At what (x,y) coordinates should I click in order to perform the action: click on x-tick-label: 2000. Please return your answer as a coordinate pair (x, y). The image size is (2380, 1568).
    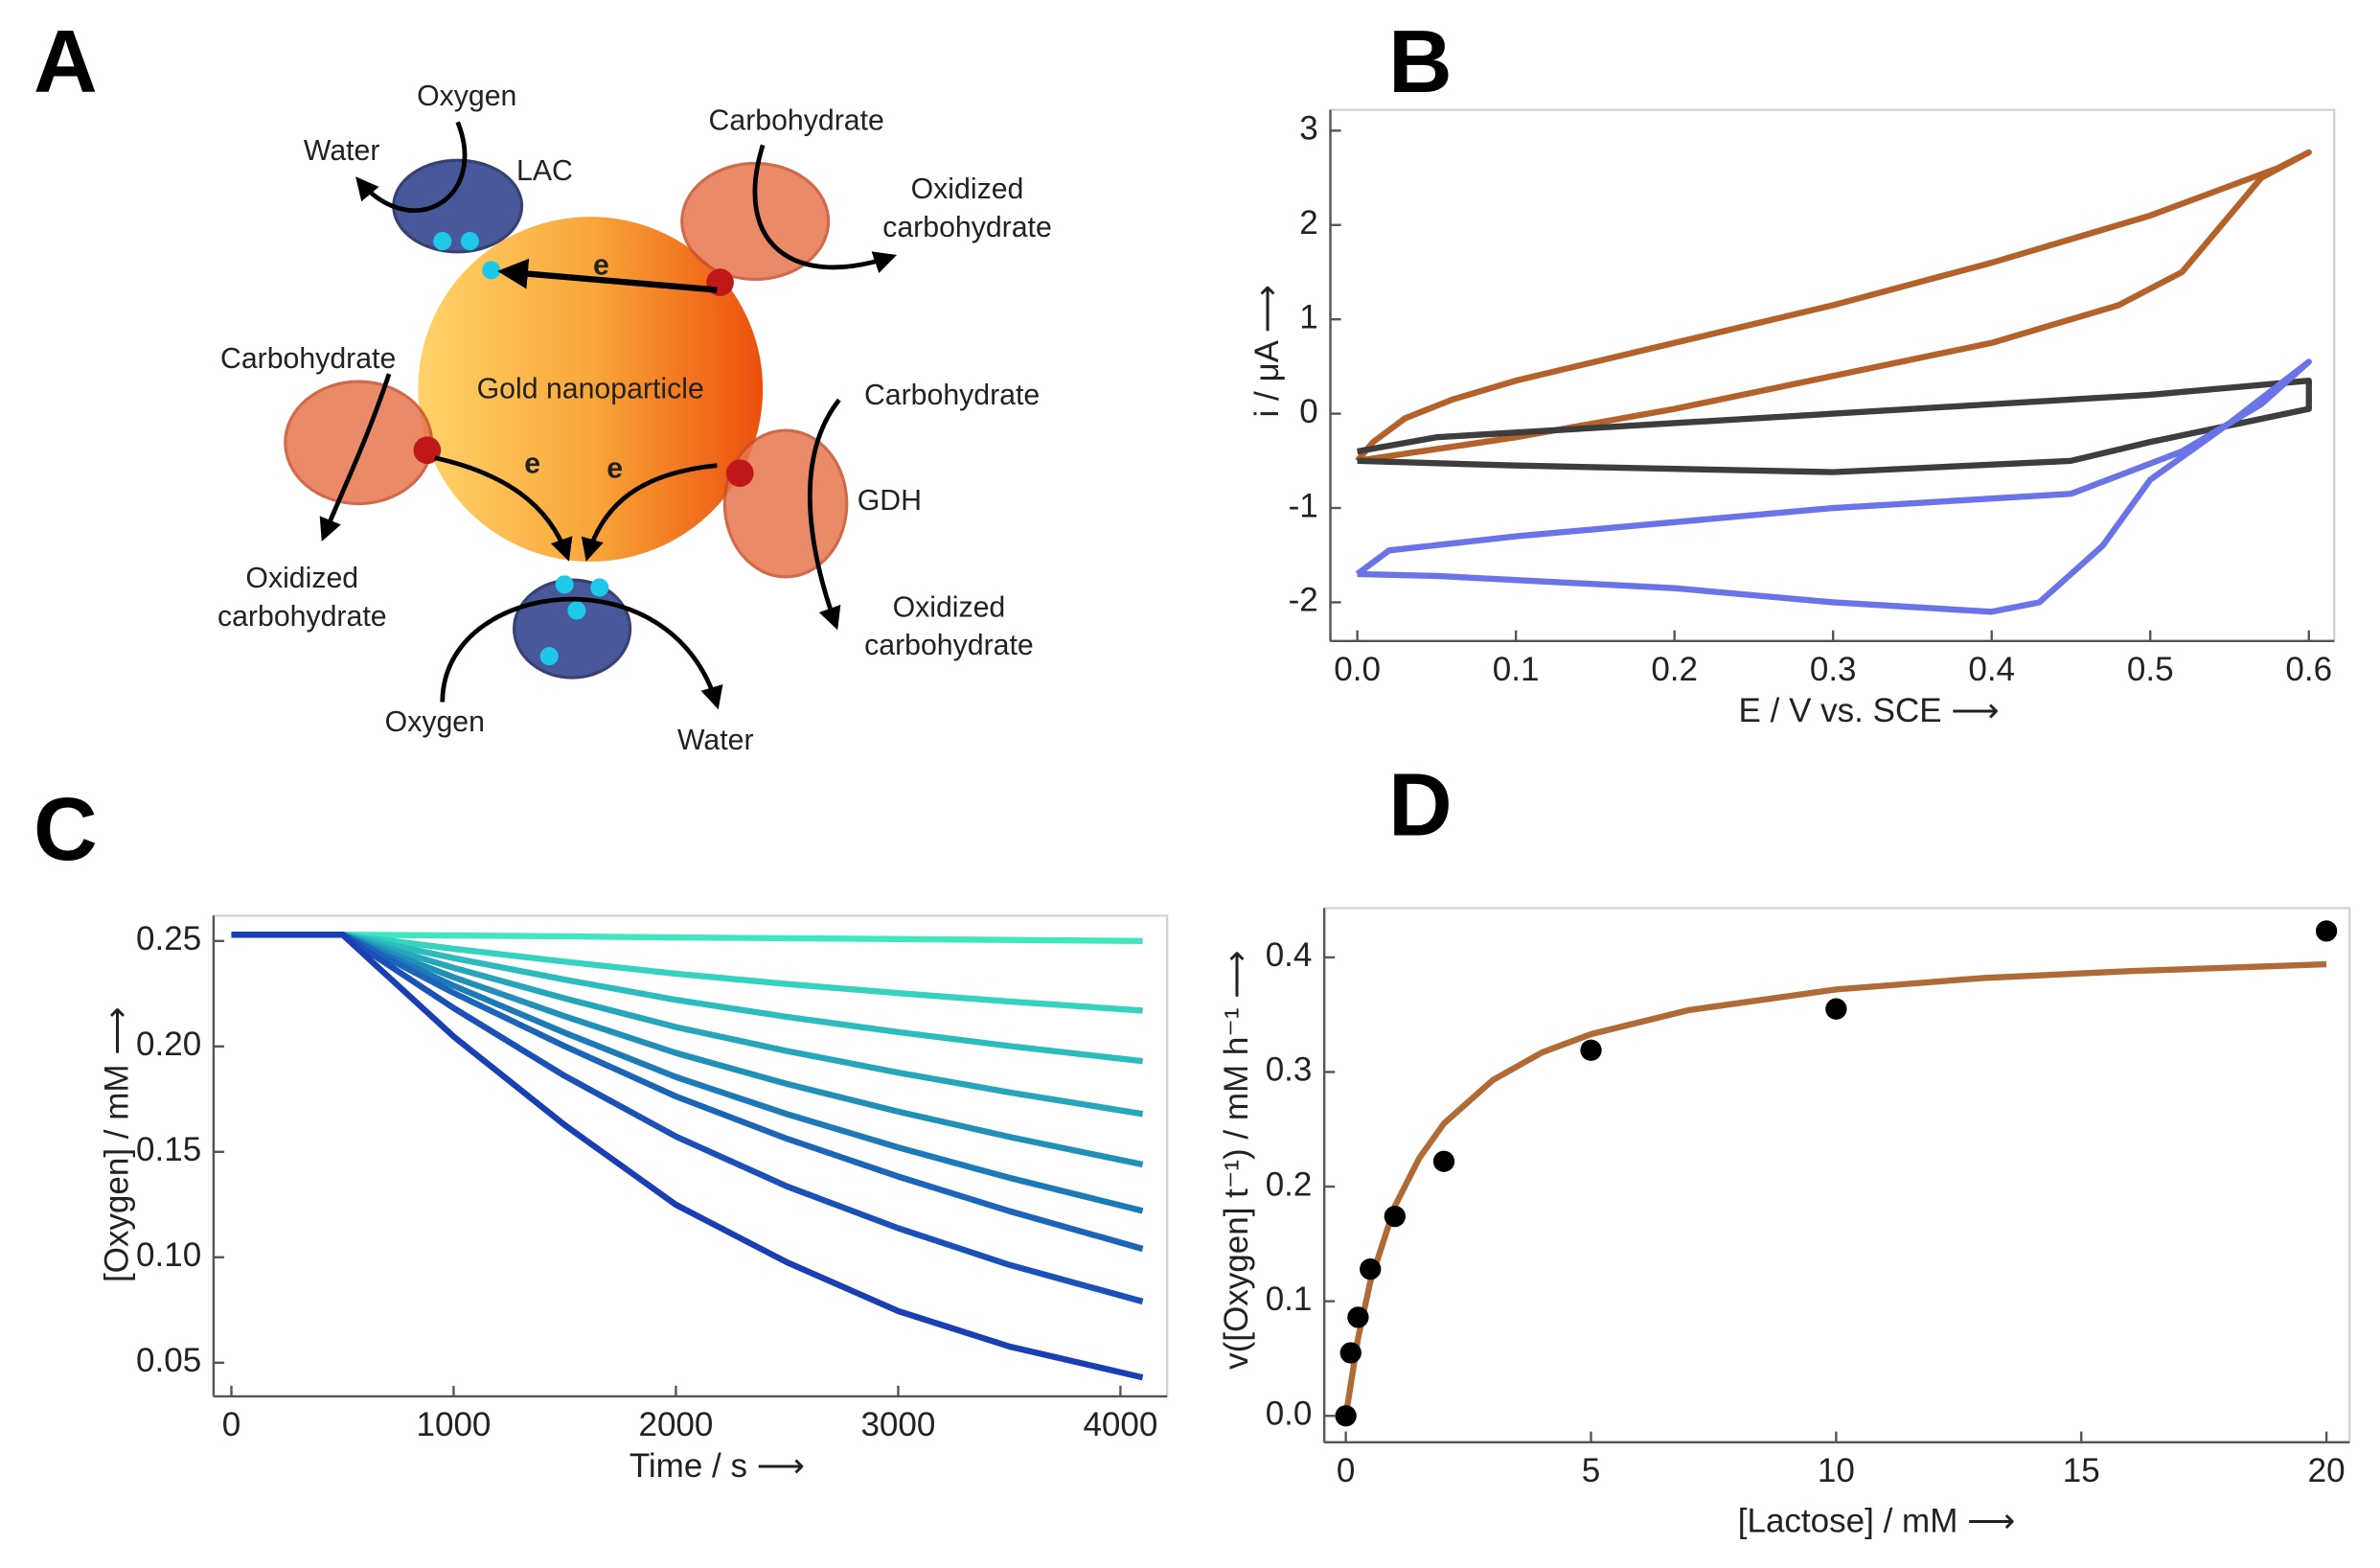
    Looking at the image, I should click on (676, 1424).